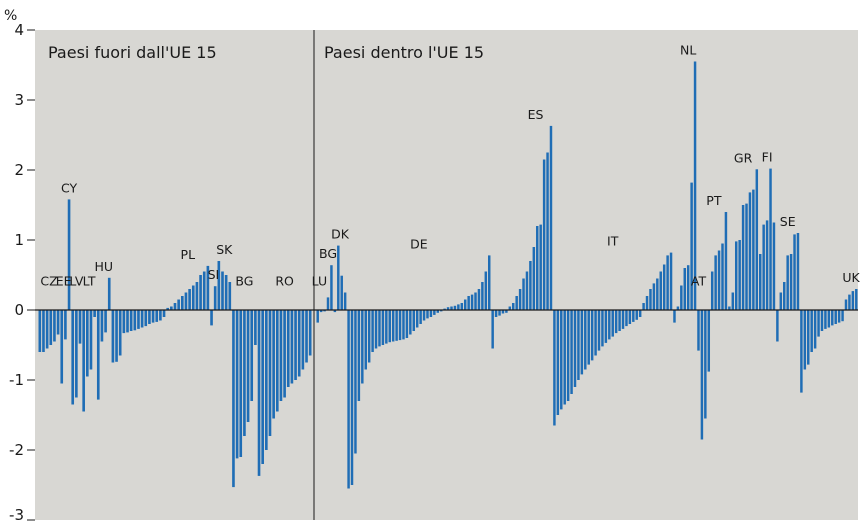 The width and height of the screenshot is (860, 522). What do you see at coordinates (284, 281) in the screenshot?
I see `country-label-ro: RO` at bounding box center [284, 281].